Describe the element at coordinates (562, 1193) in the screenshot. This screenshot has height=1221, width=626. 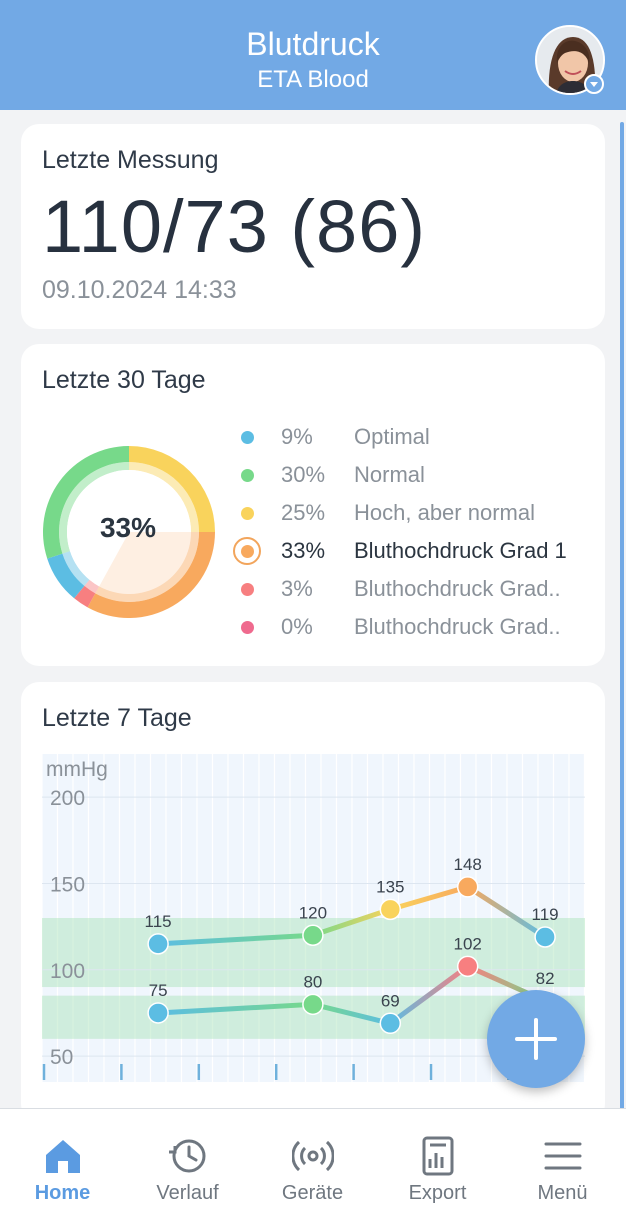
I see `nav-label: Menü` at that location.